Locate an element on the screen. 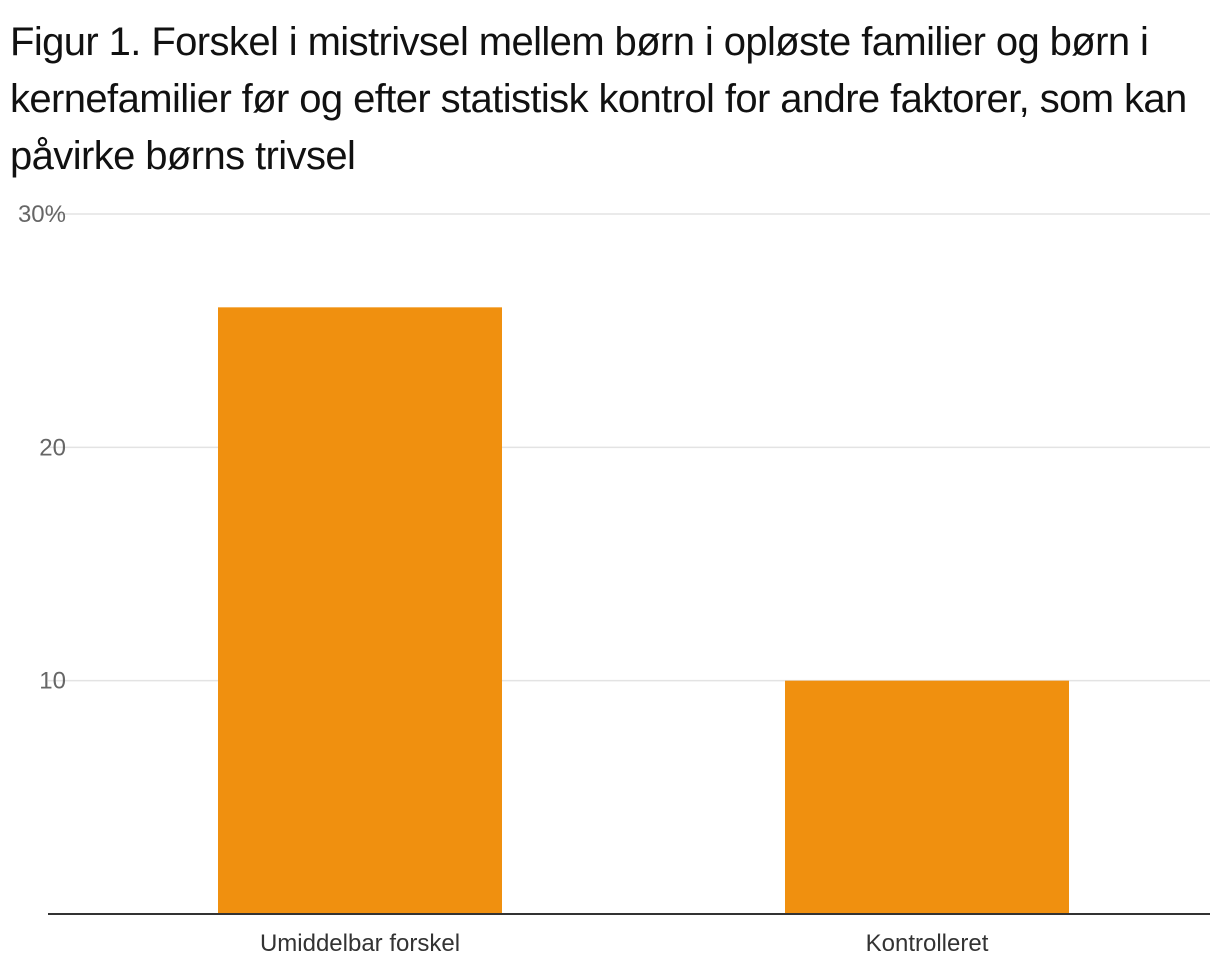 The image size is (1220, 974). x-category-label: Kontrolleret is located at coordinates (927, 943).